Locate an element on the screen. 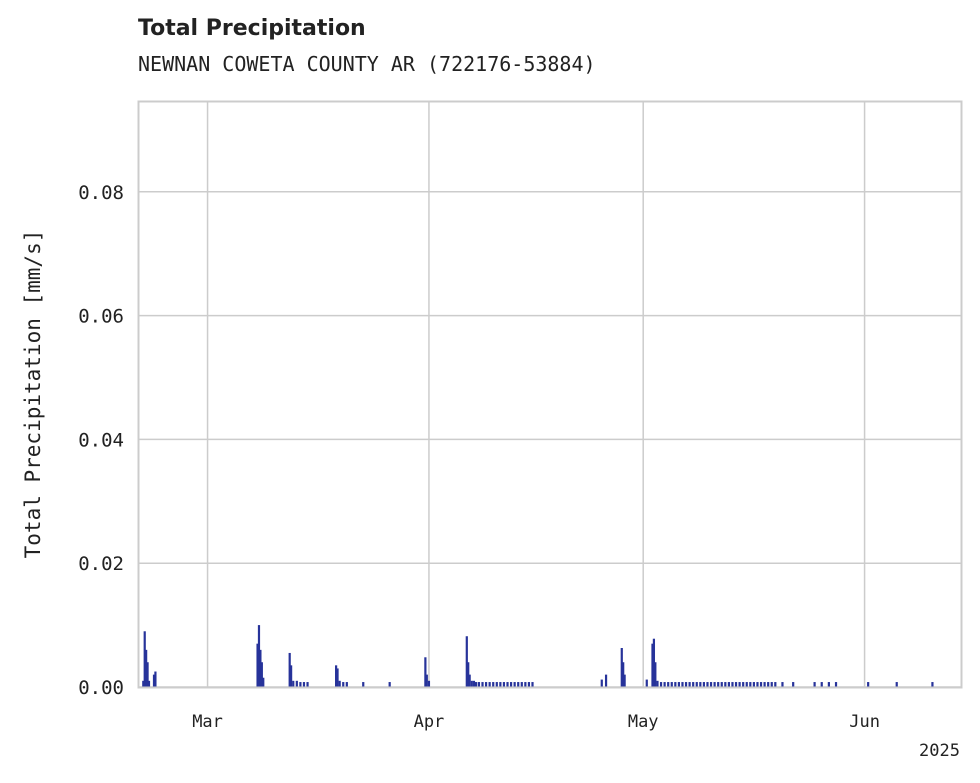 This screenshot has width=980, height=783. y-axis-ticks: 0.00 0.02 0.04 0.06 0.08 is located at coordinates (101, 440).